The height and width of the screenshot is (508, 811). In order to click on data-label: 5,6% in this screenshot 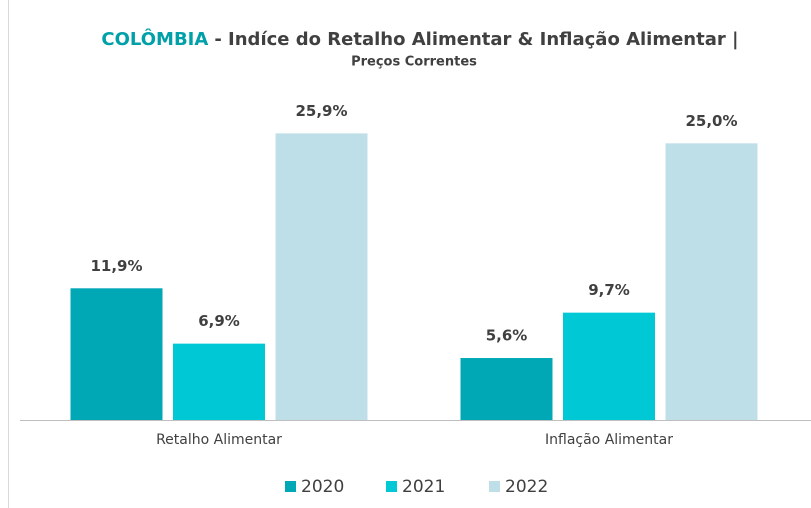, I will do `click(507, 336)`.